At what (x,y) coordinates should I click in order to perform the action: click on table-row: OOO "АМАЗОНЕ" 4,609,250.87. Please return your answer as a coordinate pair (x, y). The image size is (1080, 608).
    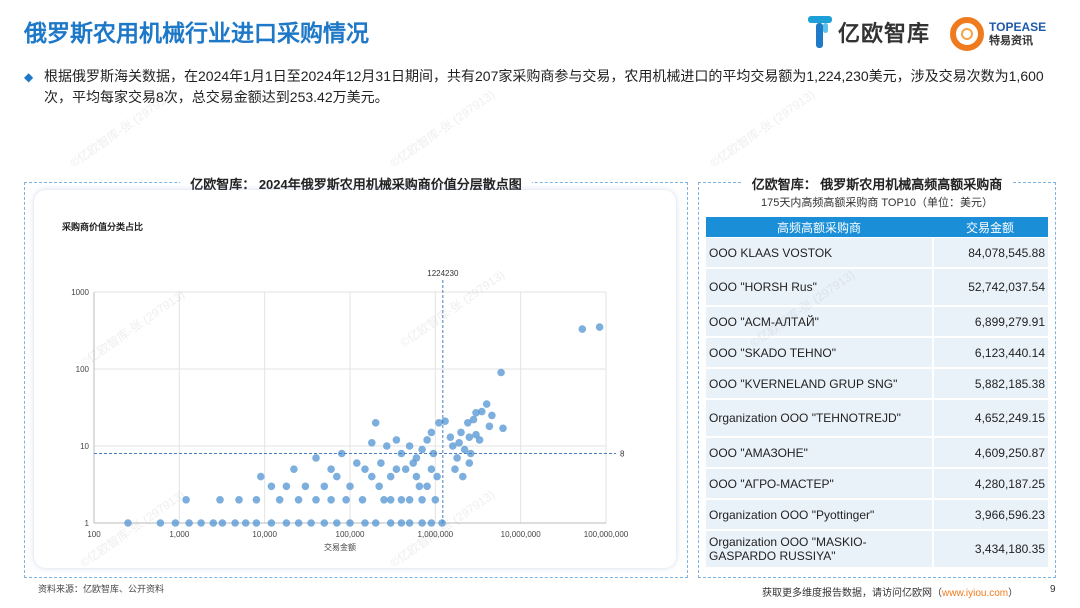
    Looking at the image, I should click on (877, 453).